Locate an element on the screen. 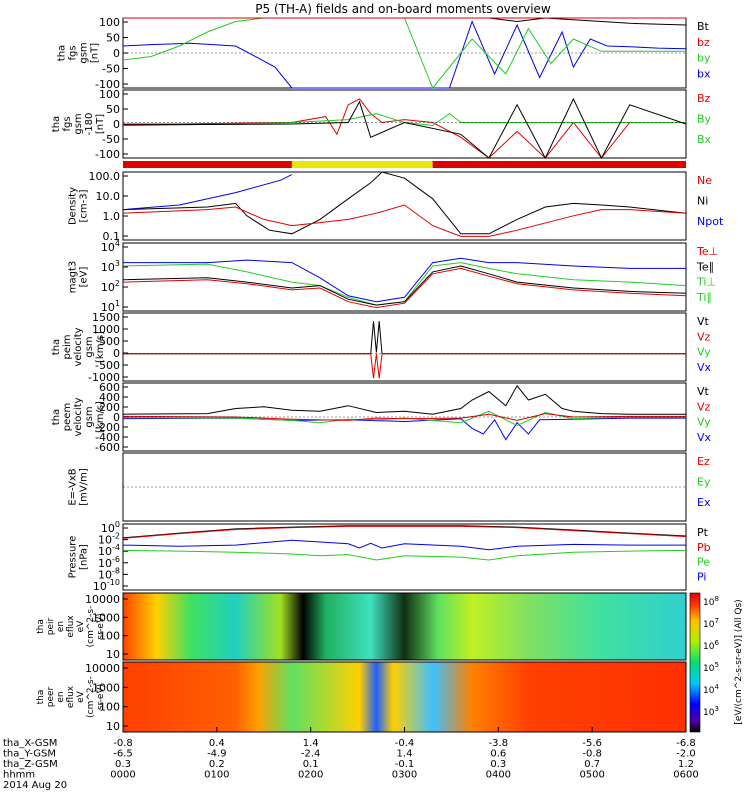 The height and width of the screenshot is (805, 750). colorbar-tick-label: 10⁸ is located at coordinates (711, 601).